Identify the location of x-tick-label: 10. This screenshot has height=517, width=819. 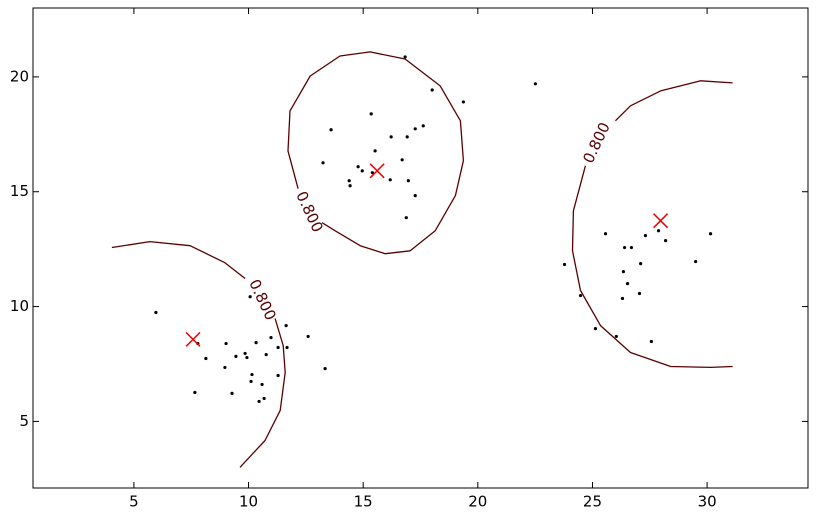
(248, 502).